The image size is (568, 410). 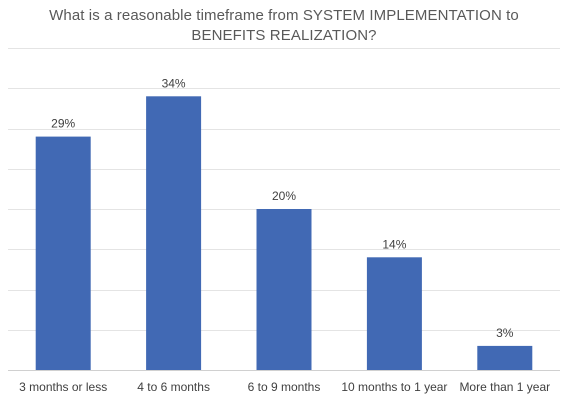 I want to click on data-label: 20%, so click(x=284, y=196).